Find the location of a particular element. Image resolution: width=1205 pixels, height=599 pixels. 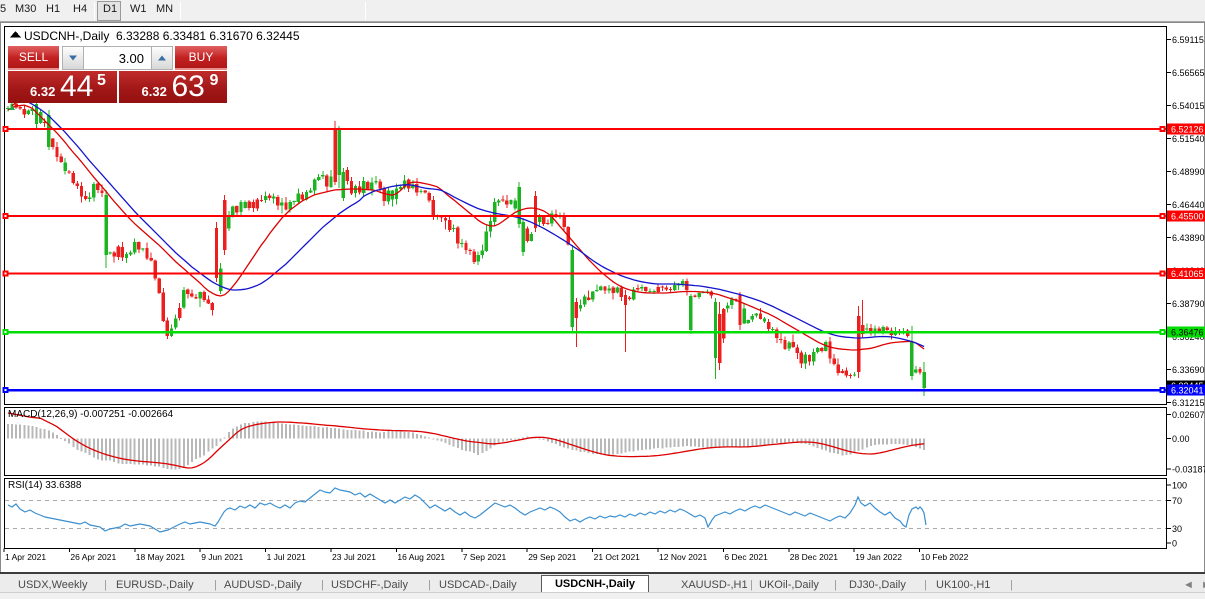

svg-text: 6.31215 is located at coordinates (1188, 403).